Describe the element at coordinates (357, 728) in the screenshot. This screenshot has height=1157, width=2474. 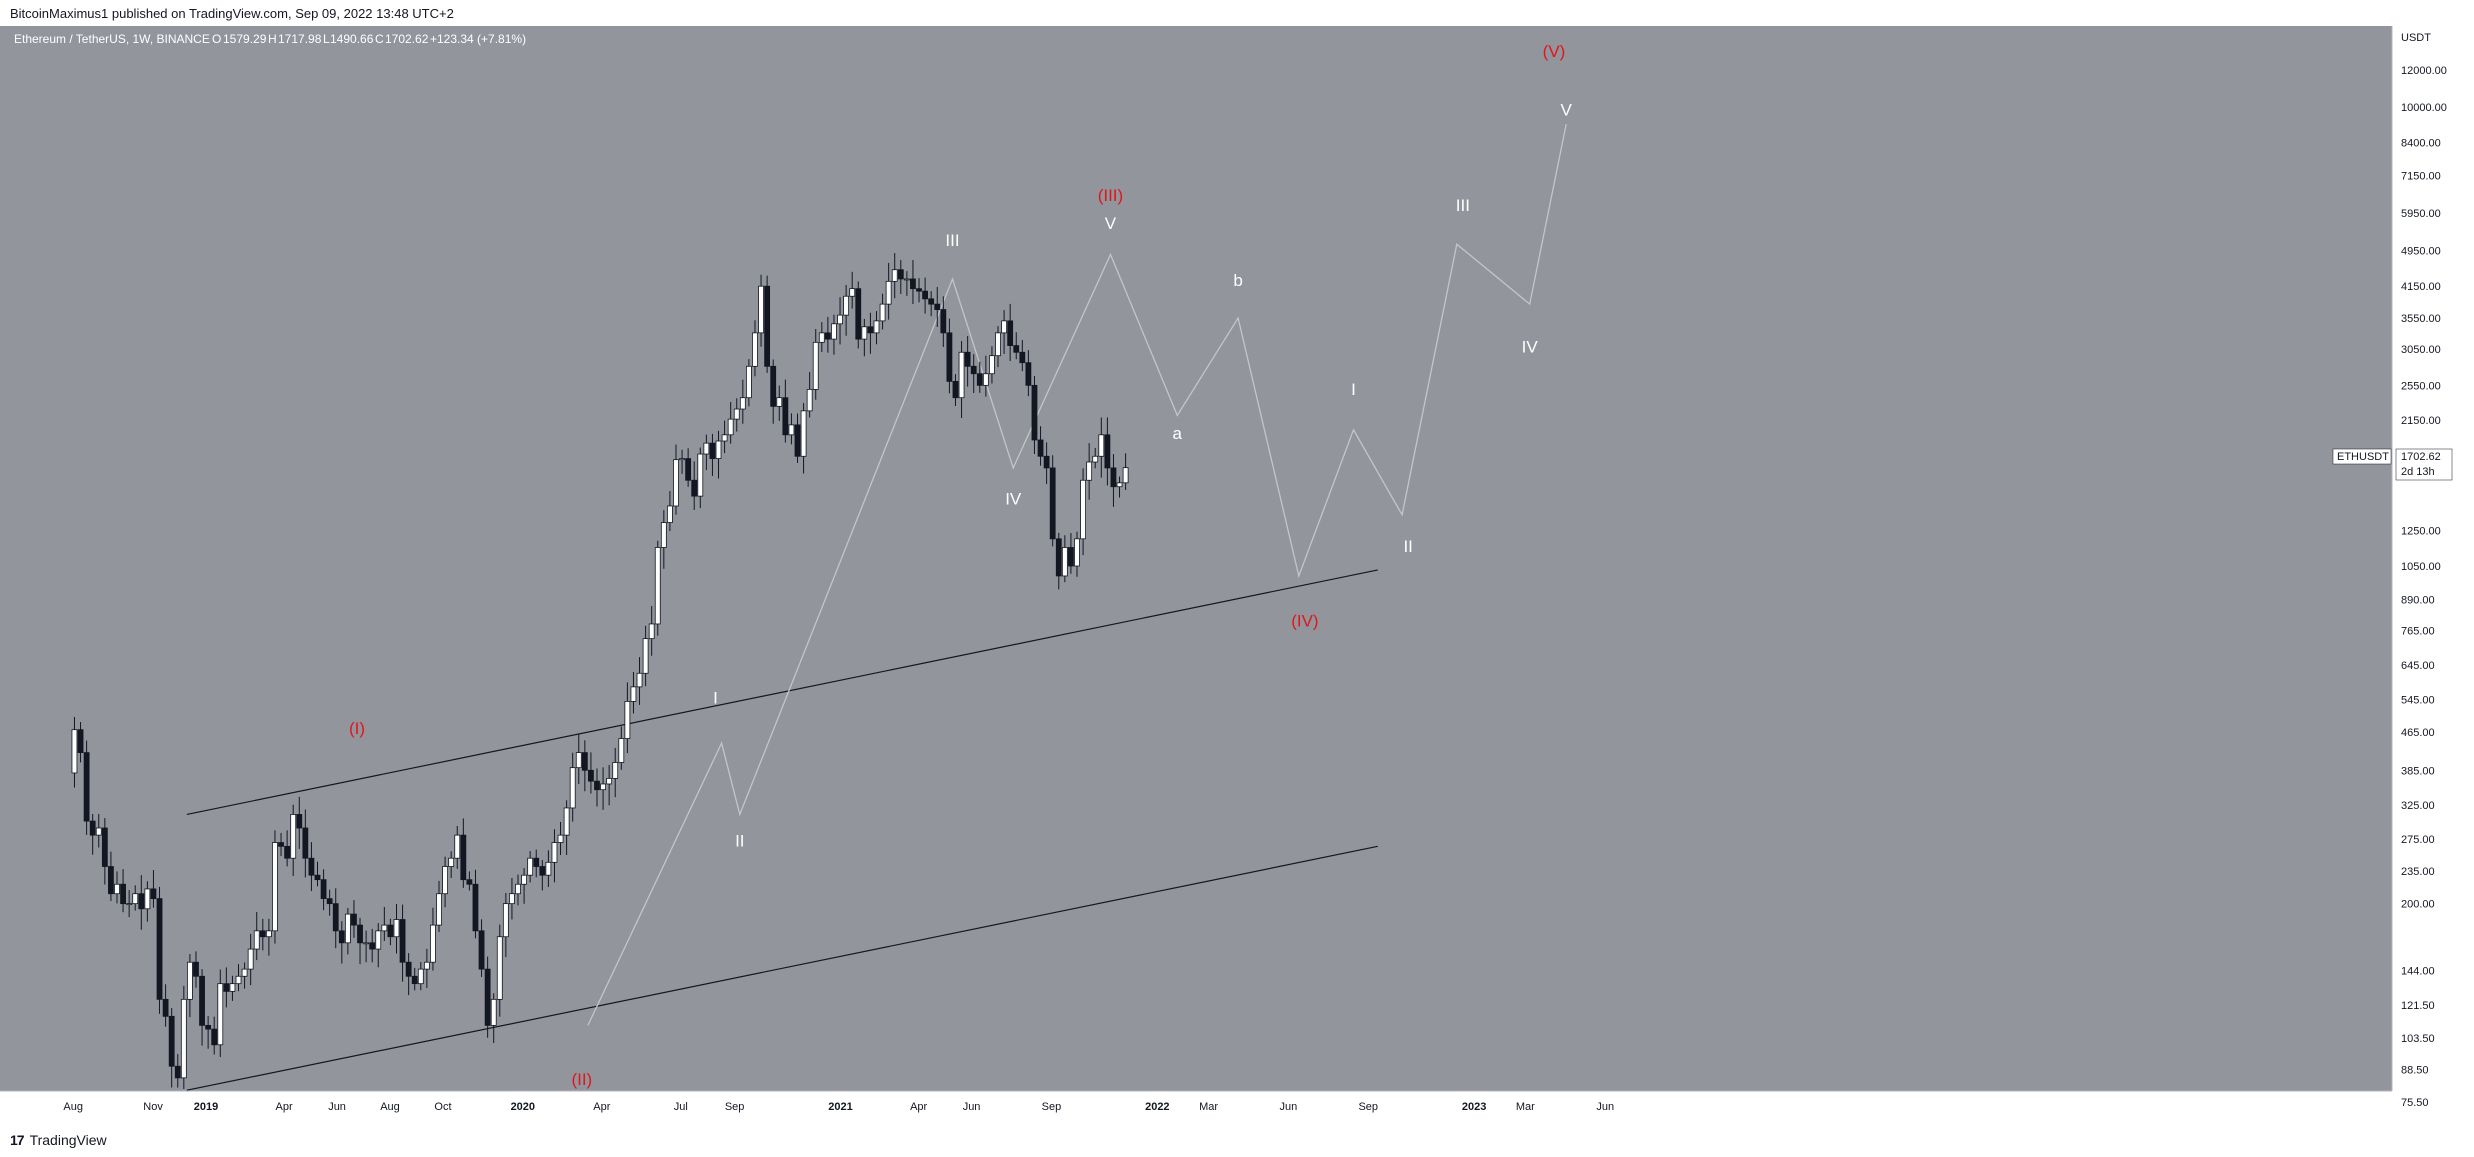
I see `wave-label-0: (I)` at that location.